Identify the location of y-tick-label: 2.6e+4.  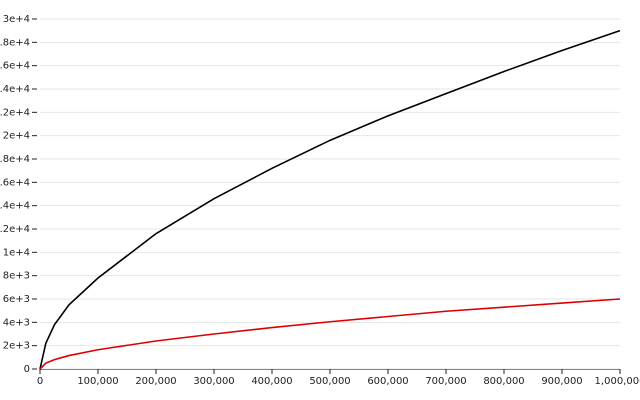
(15, 66).